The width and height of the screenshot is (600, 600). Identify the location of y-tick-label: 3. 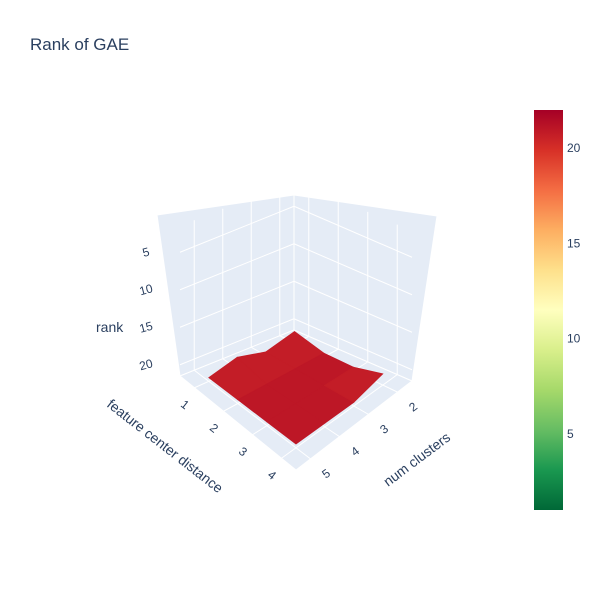
(243, 451).